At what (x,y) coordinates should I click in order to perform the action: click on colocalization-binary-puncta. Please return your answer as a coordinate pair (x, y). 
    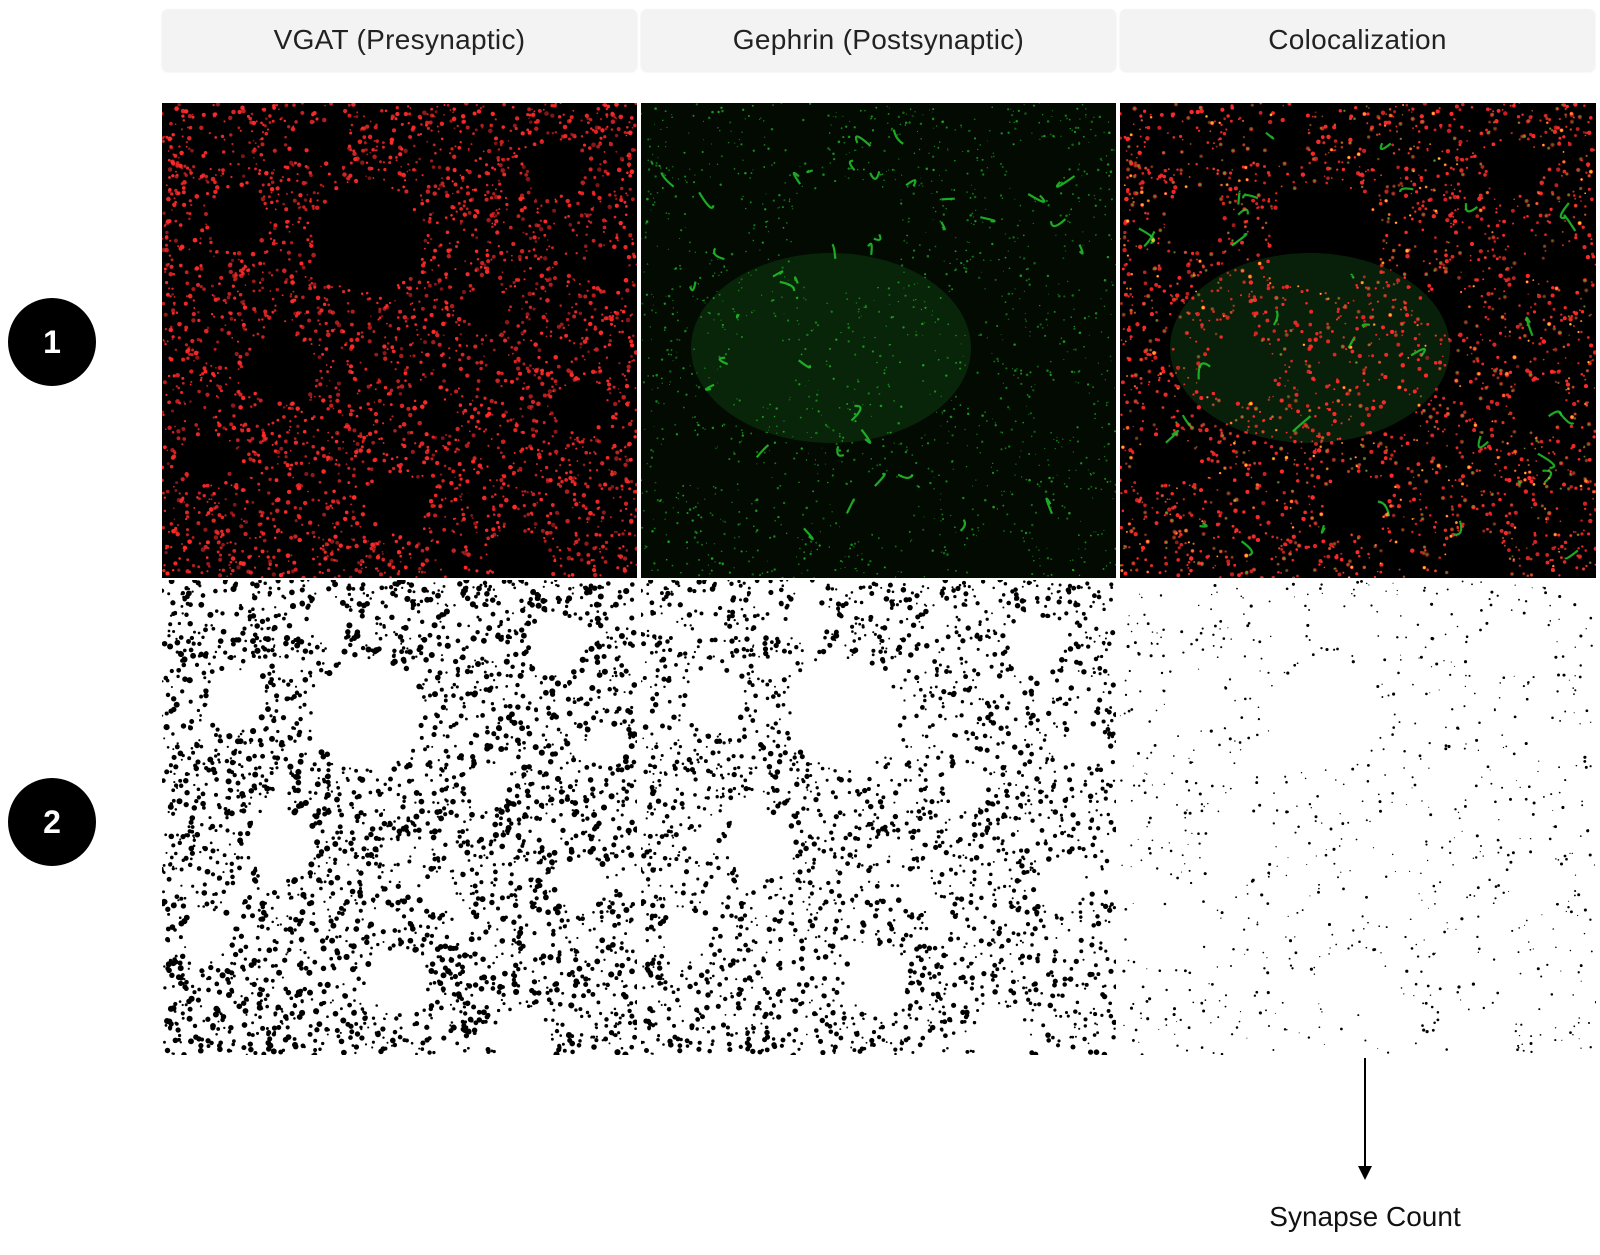
    Looking at the image, I should click on (1358, 817).